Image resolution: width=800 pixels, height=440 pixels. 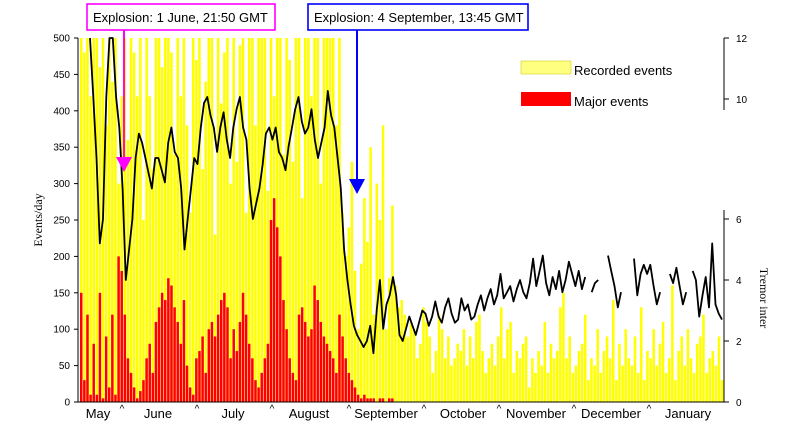 I want to click on annotation-arrowhead-june, so click(x=124, y=164).